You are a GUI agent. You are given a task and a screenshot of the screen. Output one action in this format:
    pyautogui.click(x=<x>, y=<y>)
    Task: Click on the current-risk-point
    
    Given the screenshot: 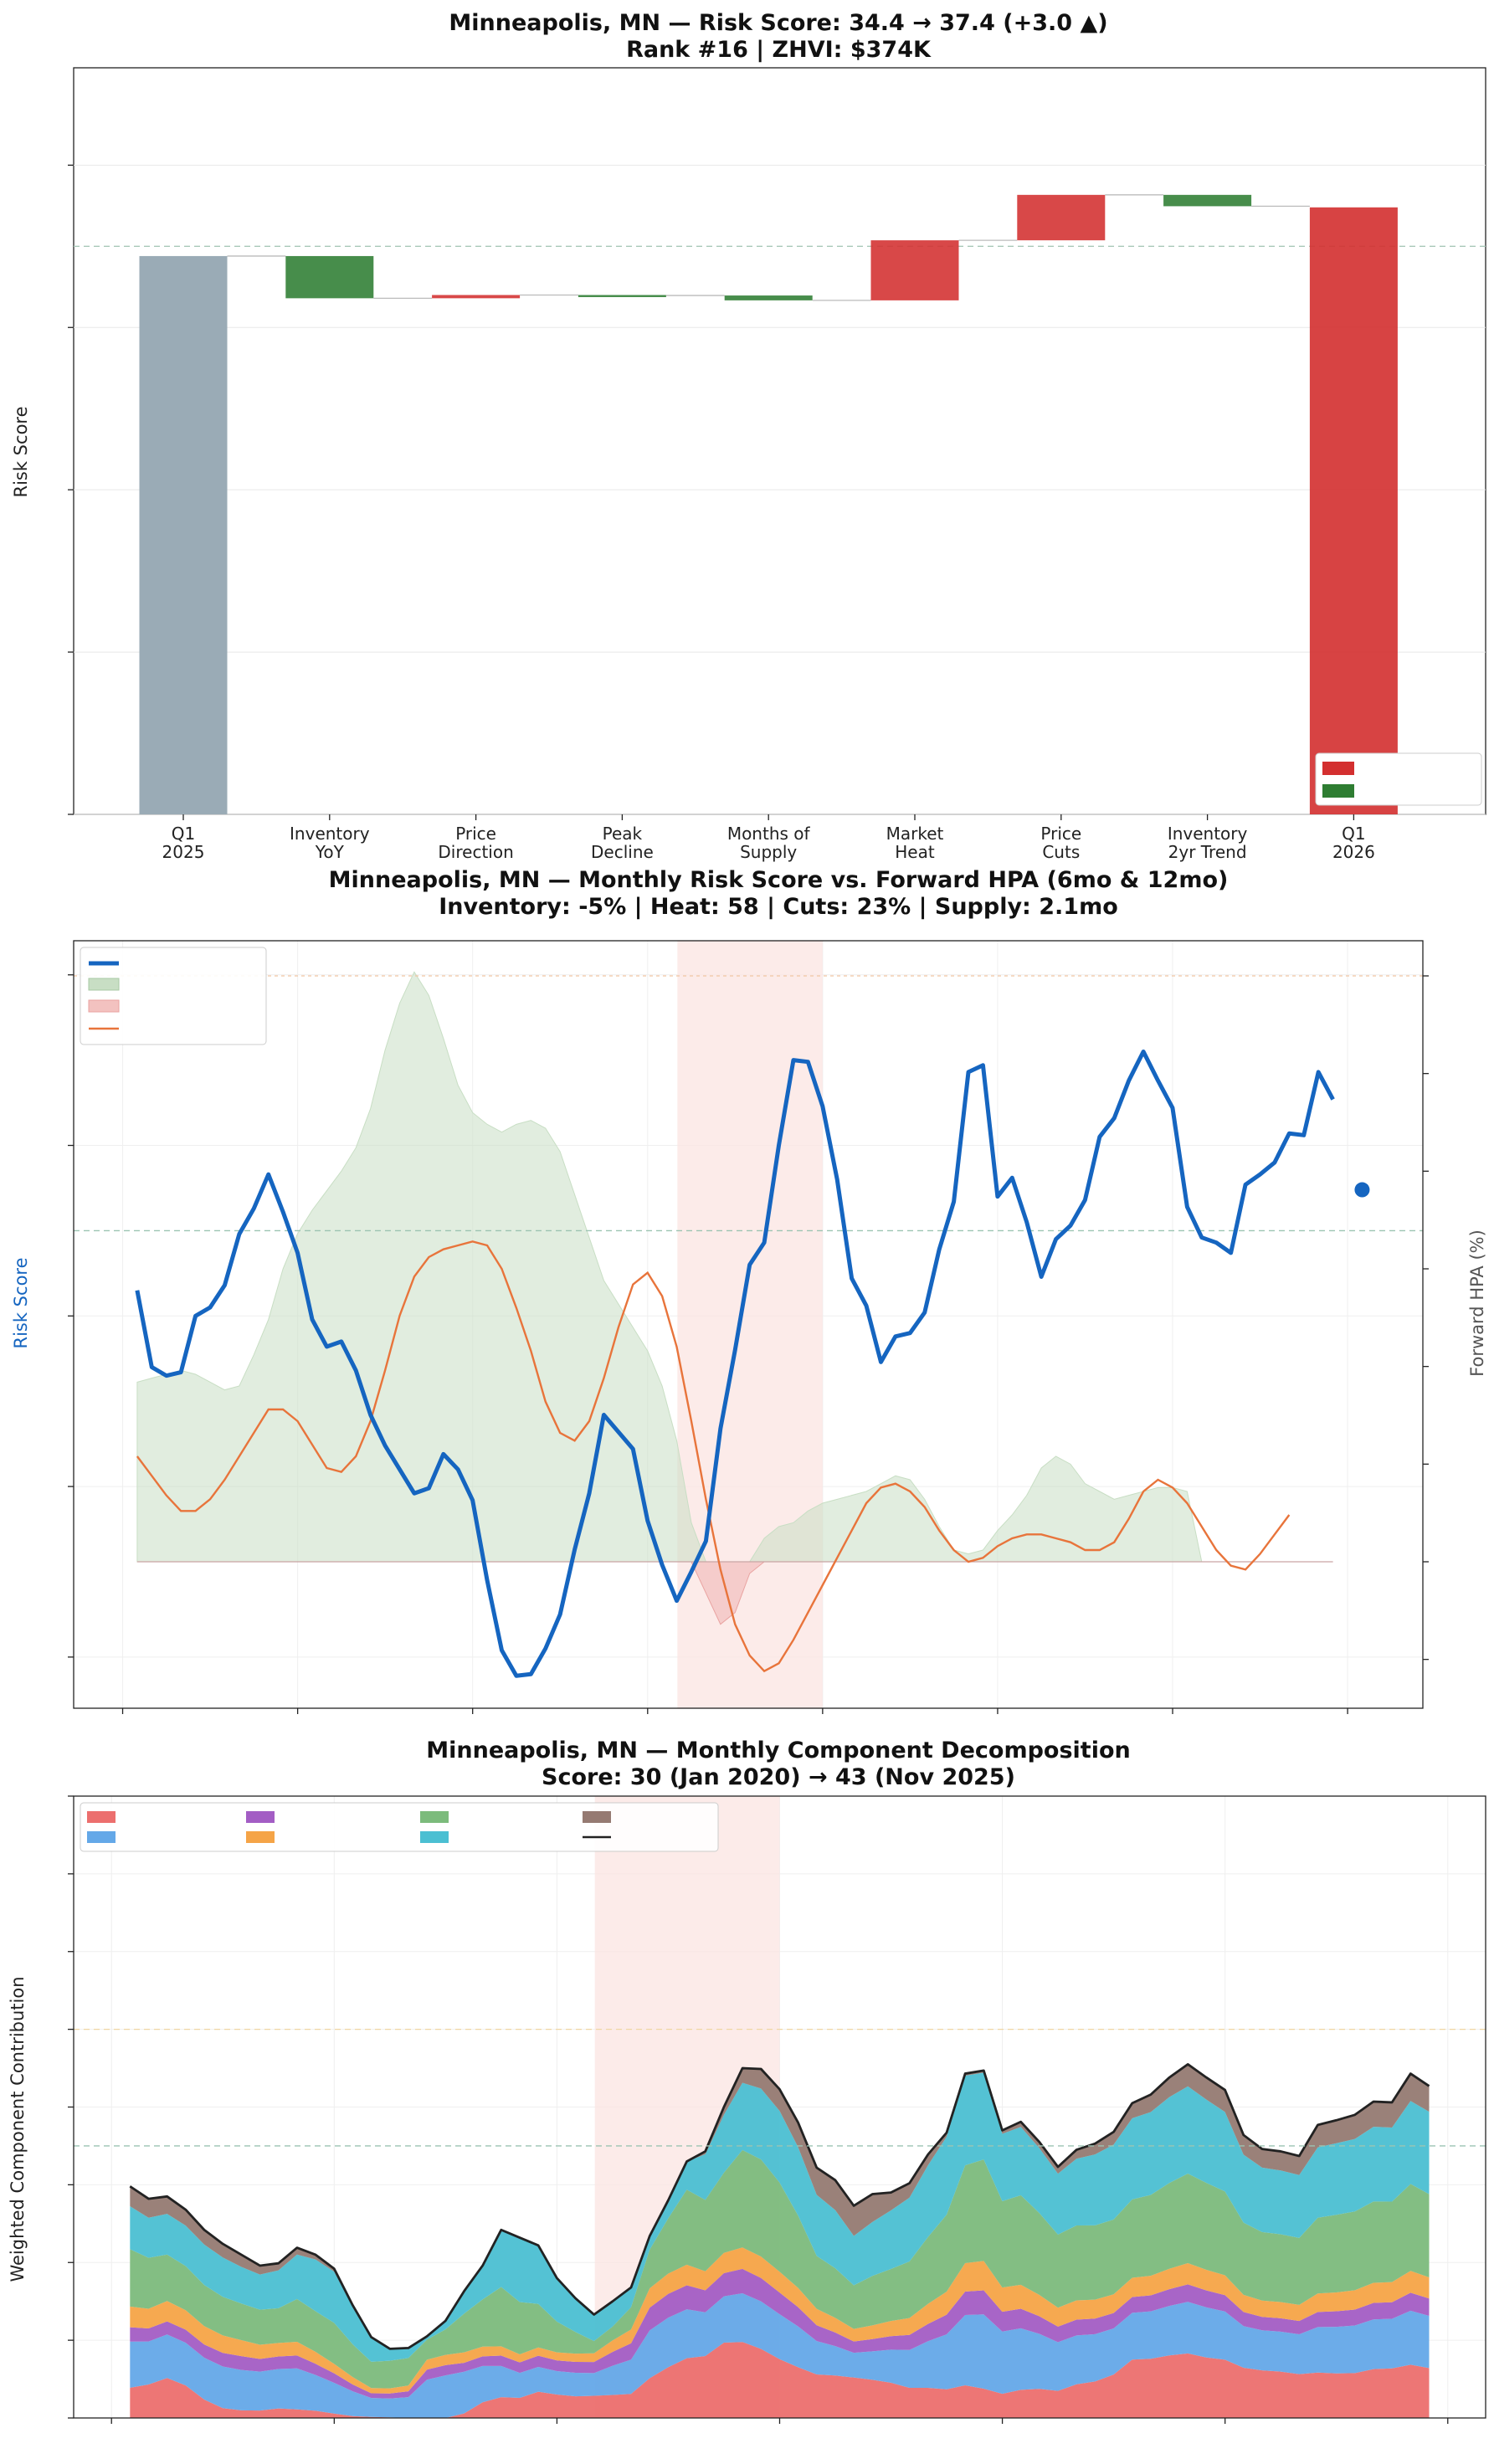 What is the action you would take?
    pyautogui.click(x=1362, y=1190)
    